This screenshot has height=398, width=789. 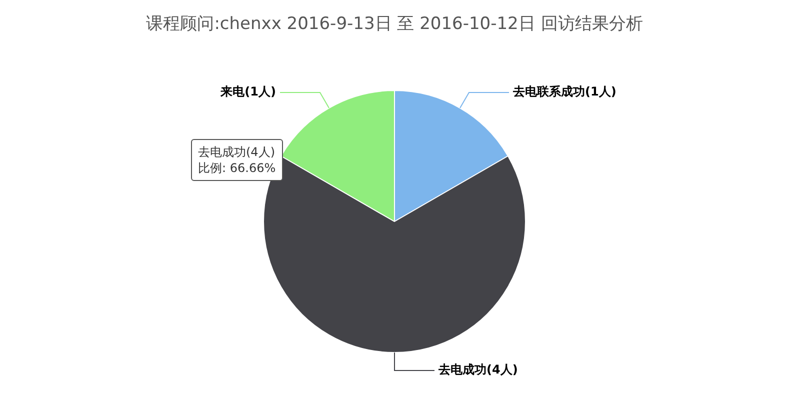 I want to click on slice-label: 来电(1人), so click(x=248, y=91).